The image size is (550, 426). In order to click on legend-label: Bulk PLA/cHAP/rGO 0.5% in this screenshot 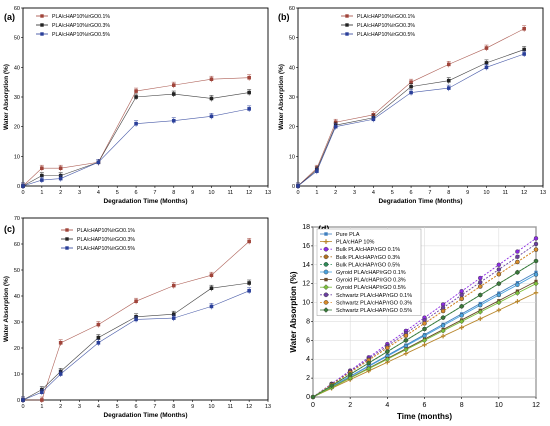, I will do `click(368, 265)`.